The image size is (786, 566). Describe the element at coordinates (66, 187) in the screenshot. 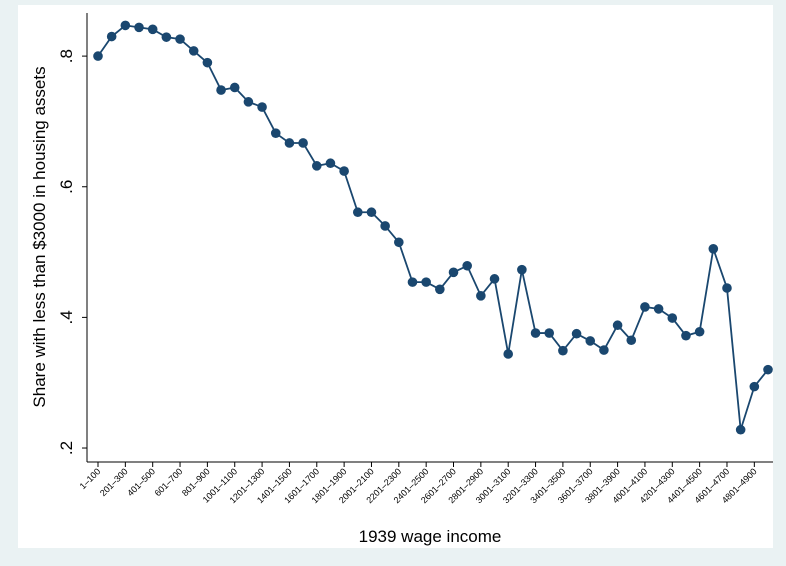

I see `y-tick-label: .6` at that location.